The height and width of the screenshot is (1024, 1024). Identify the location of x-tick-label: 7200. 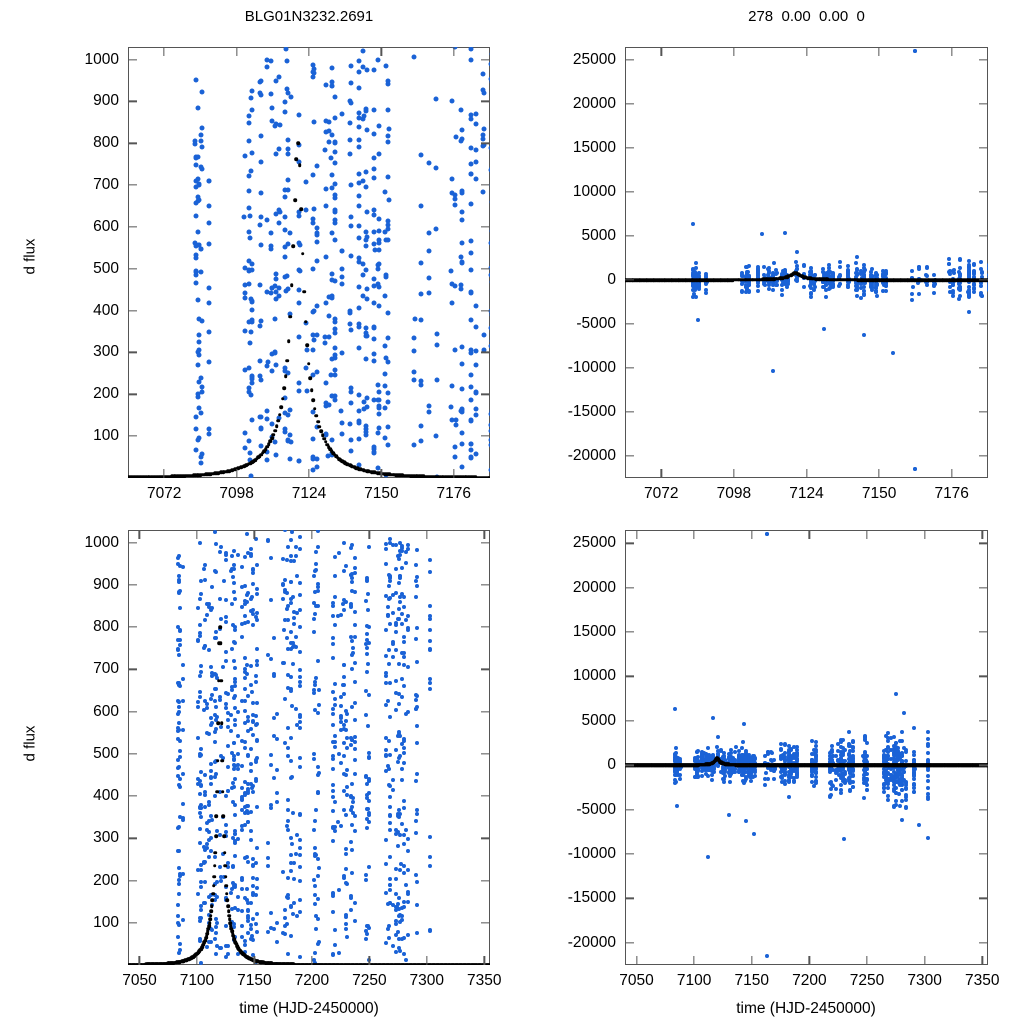
(312, 980).